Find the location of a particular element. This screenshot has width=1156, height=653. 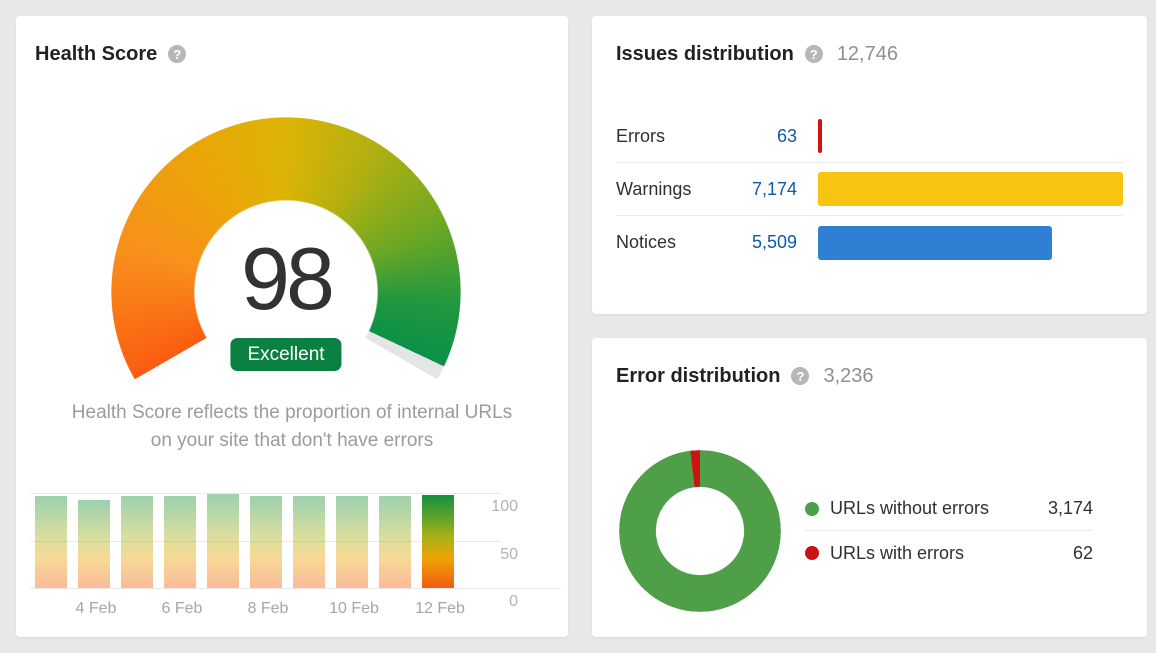

x-axis-tick-label: 6 Feb is located at coordinates (182, 608).